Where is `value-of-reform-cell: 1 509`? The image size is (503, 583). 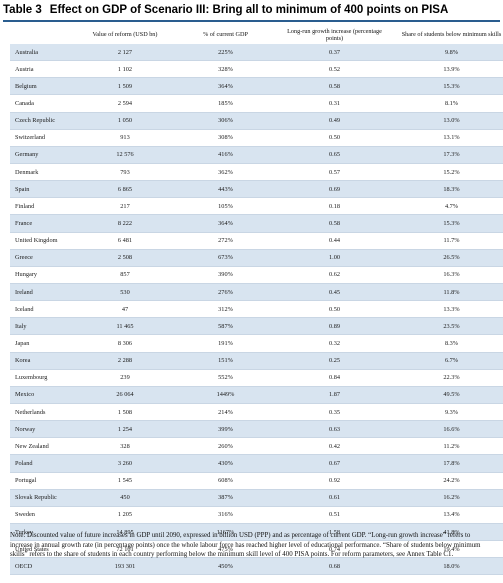
value-of-reform-cell: 1 509 is located at coordinates (125, 86).